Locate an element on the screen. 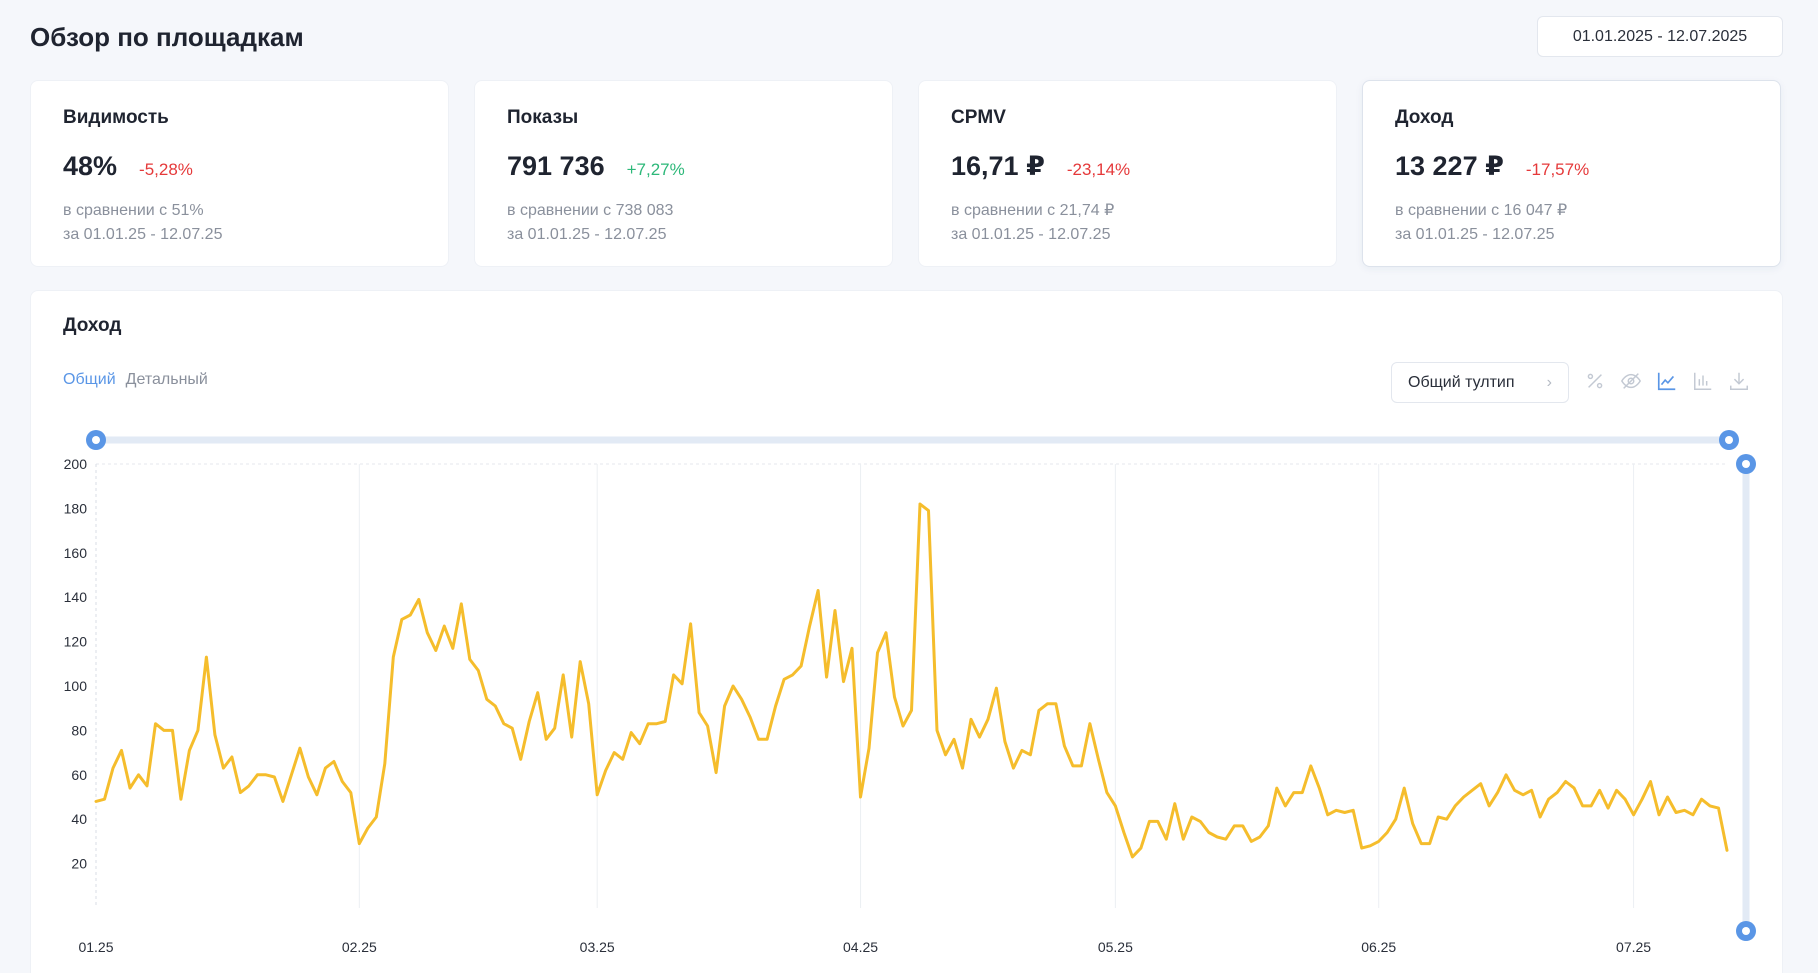 The image size is (1818, 973). card-value: 13 227 ₽ -17,57% is located at coordinates (1492, 166).